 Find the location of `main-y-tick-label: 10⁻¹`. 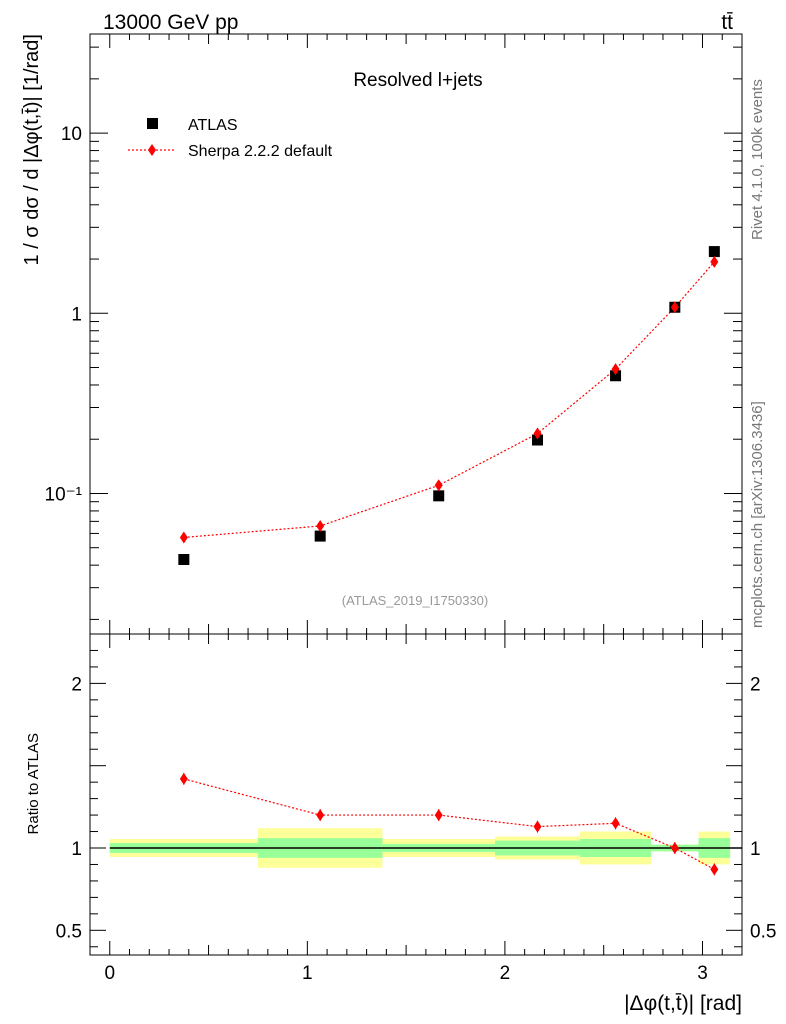

main-y-tick-label: 10⁻¹ is located at coordinates (64, 494).